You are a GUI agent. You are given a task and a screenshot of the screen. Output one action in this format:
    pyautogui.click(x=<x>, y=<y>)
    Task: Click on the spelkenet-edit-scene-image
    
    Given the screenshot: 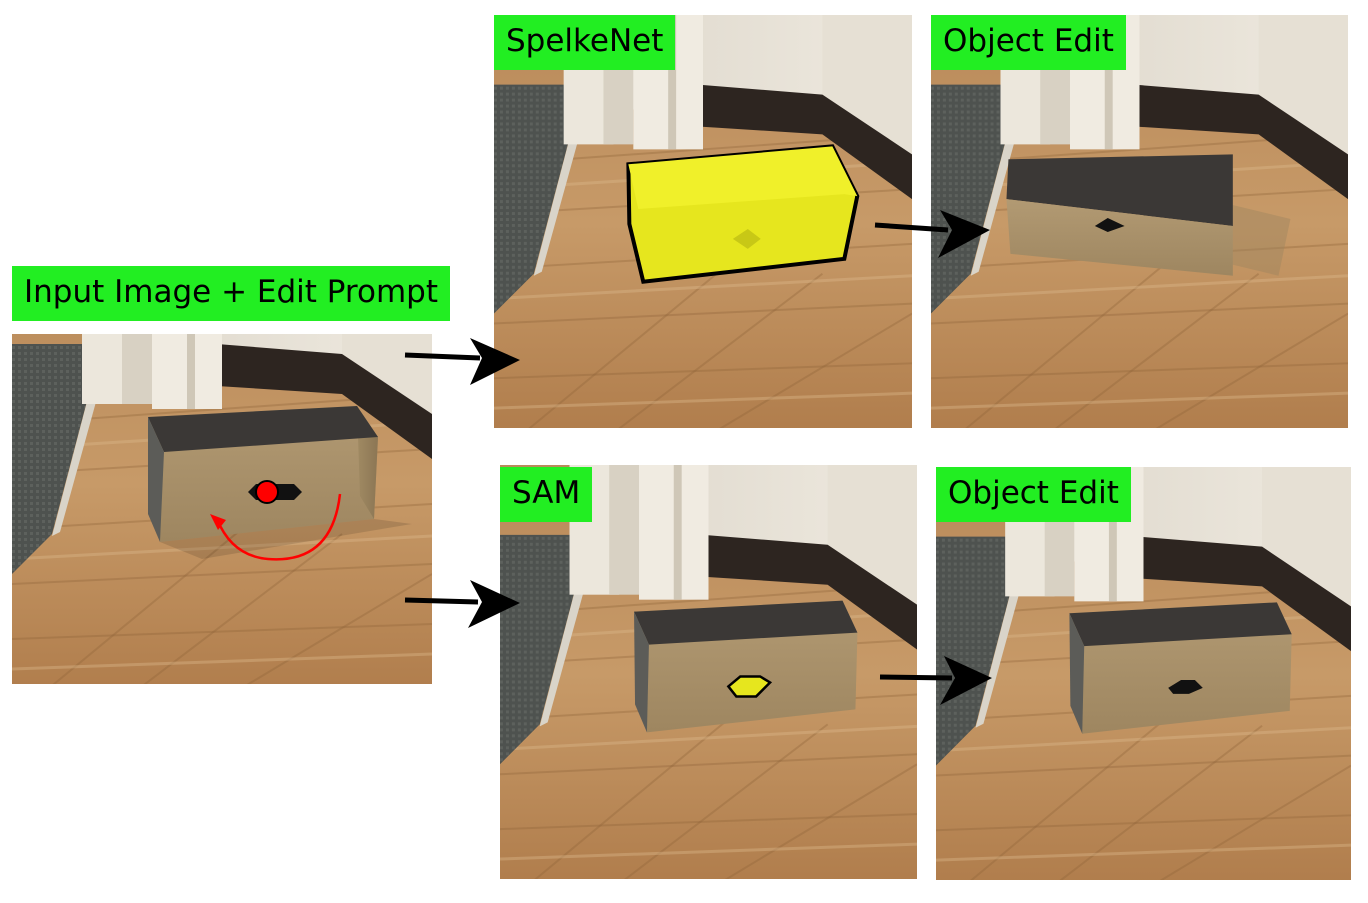 What is the action you would take?
    pyautogui.click(x=1139, y=221)
    